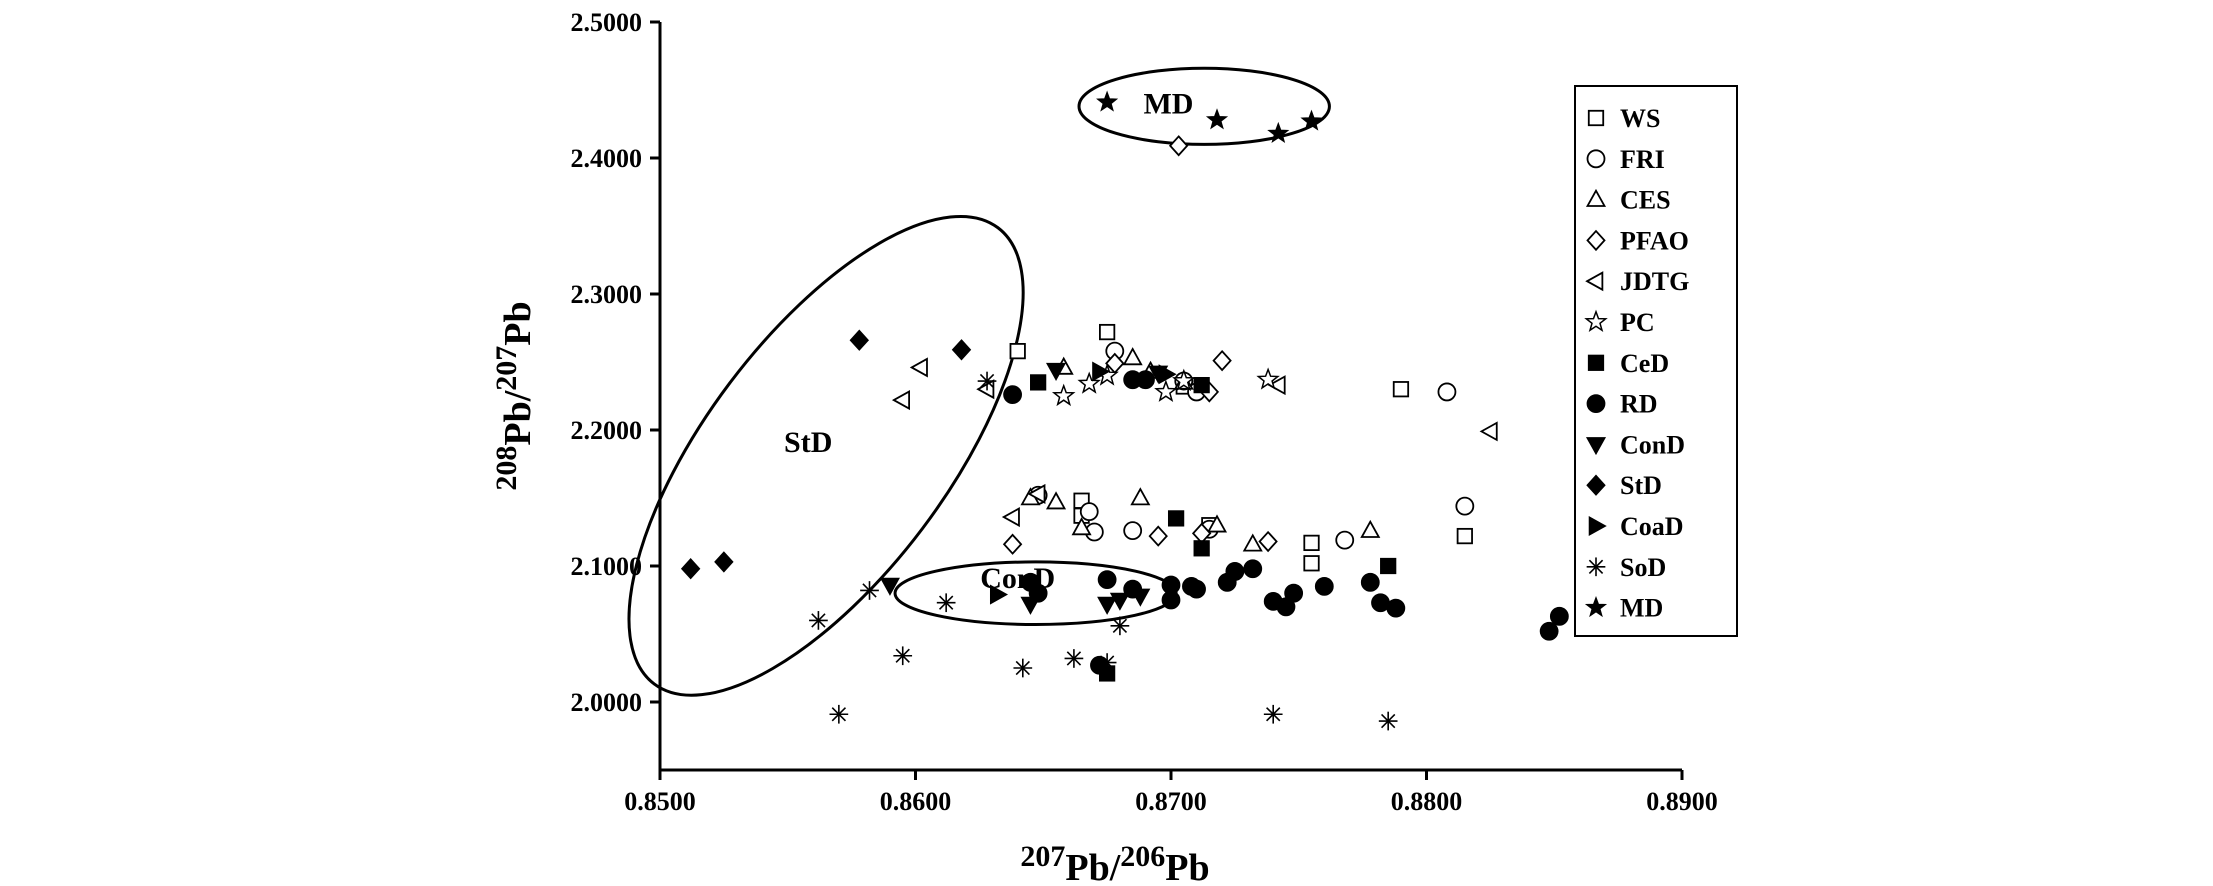  What do you see at coordinates (607, 566) in the screenshot?
I see `y-tick-label: 2.1000` at bounding box center [607, 566].